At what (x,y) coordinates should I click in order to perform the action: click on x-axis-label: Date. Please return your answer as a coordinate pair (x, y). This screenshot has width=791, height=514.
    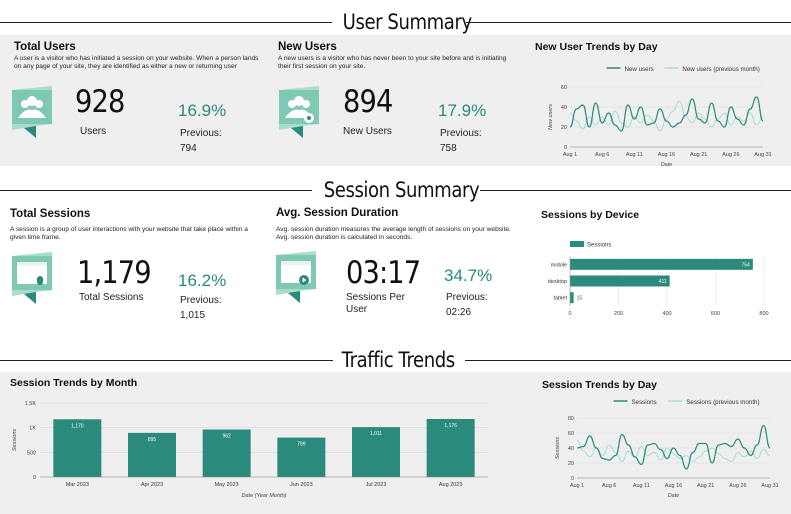
    Looking at the image, I should click on (674, 496).